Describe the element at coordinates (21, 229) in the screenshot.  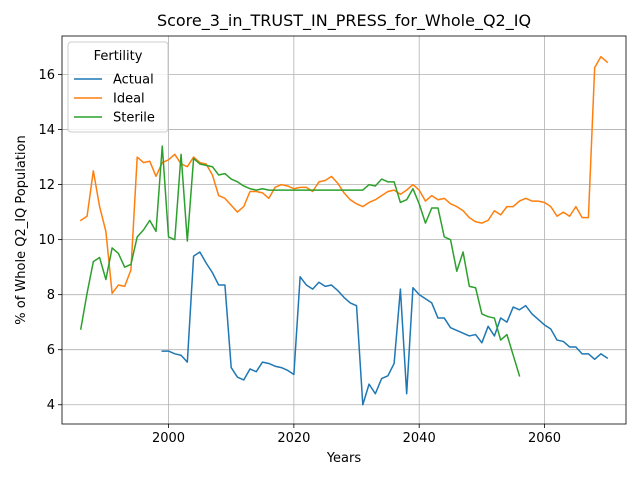
I see `y-axis-label: % of Whole Q2_IQ Population` at that location.